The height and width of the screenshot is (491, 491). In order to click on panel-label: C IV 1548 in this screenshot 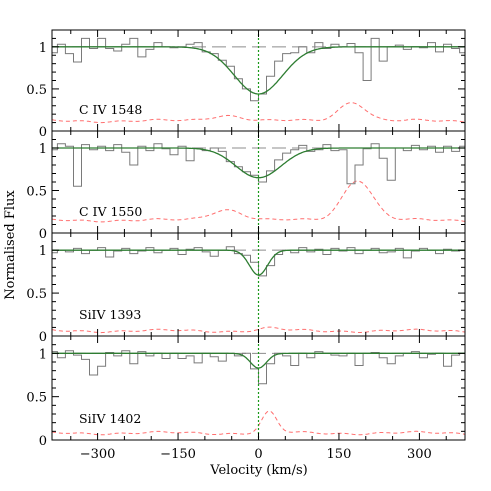, I will do `click(110, 109)`.